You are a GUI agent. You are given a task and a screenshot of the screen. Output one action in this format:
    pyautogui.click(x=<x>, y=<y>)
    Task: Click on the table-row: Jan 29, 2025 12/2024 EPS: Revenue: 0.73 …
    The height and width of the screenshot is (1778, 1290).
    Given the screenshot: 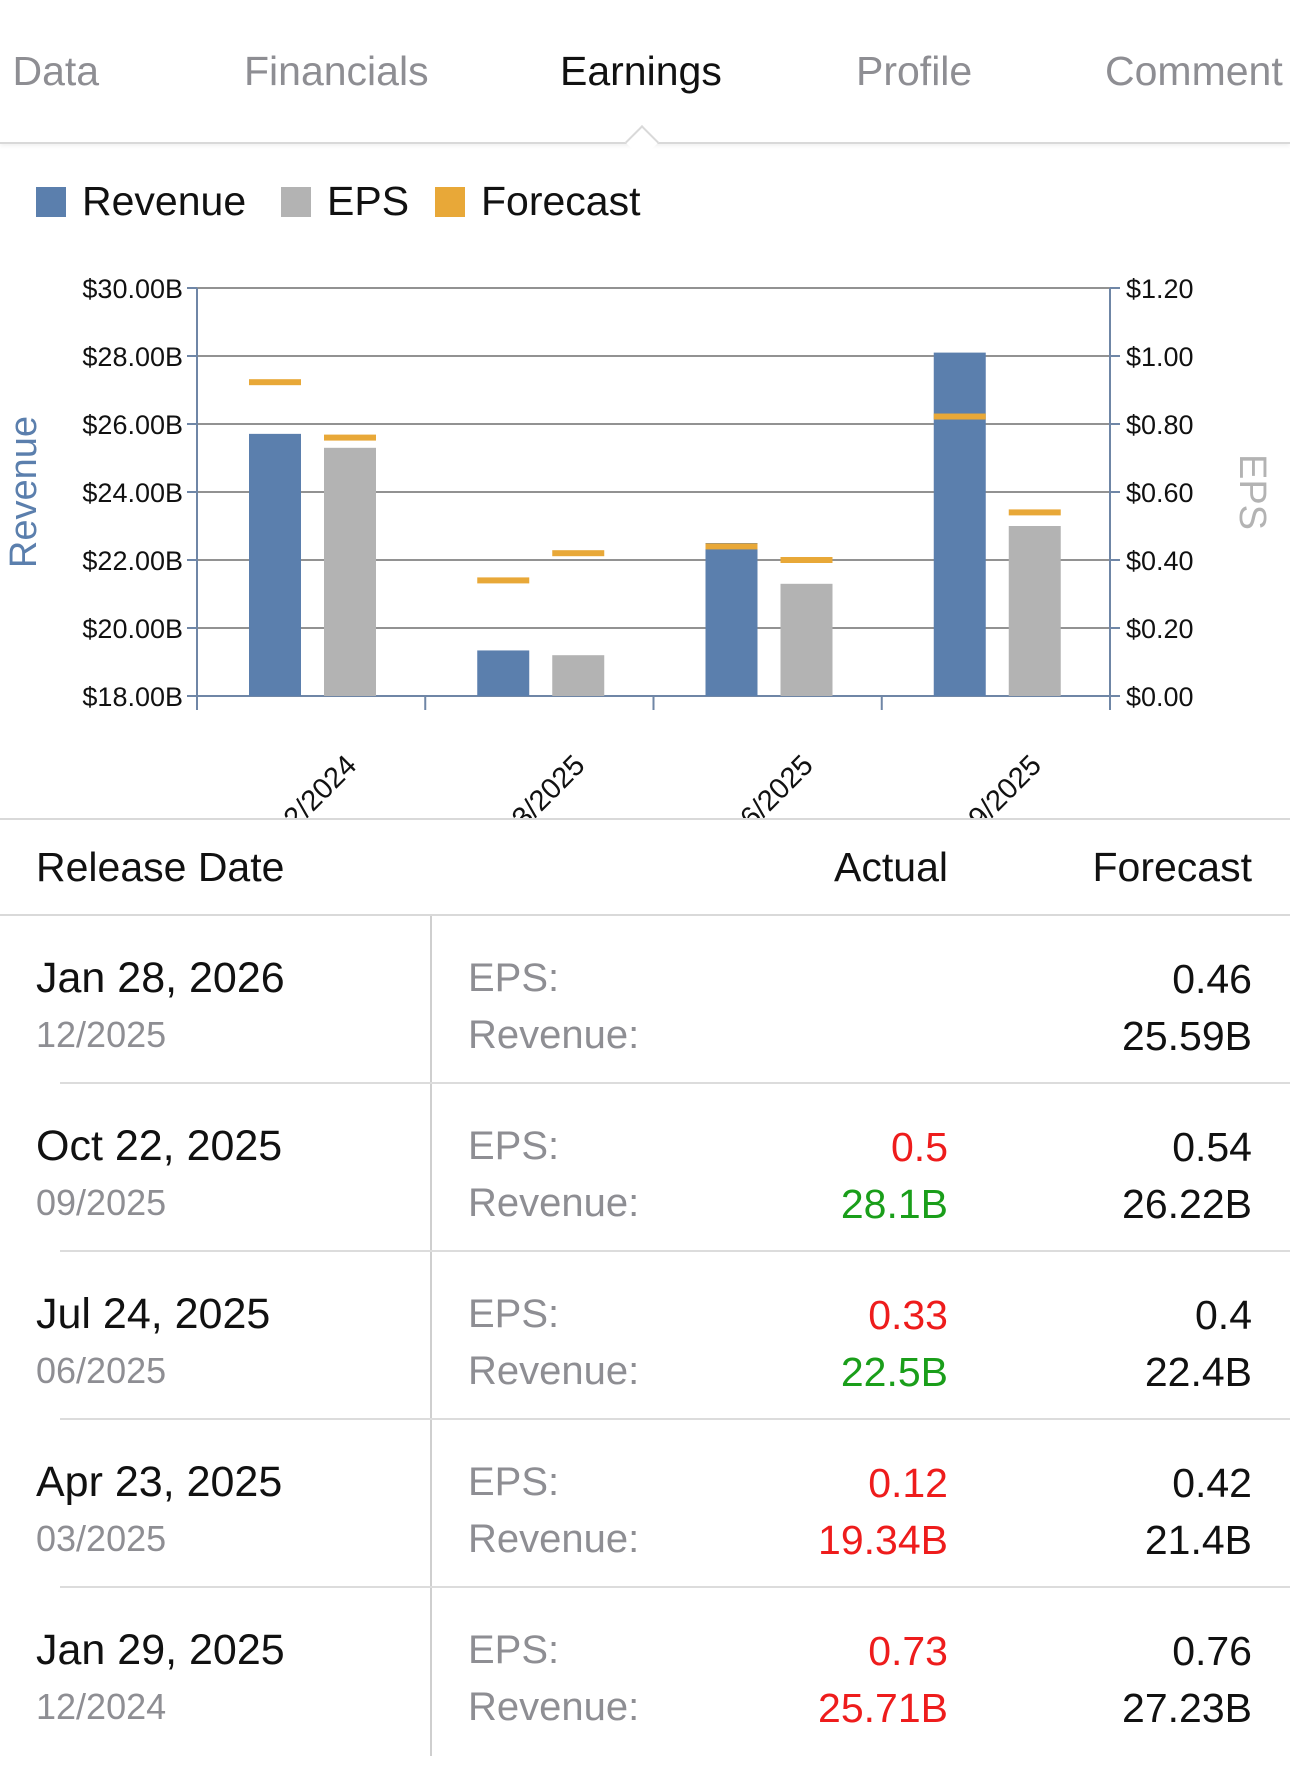 What is the action you would take?
    pyautogui.click(x=645, y=1672)
    